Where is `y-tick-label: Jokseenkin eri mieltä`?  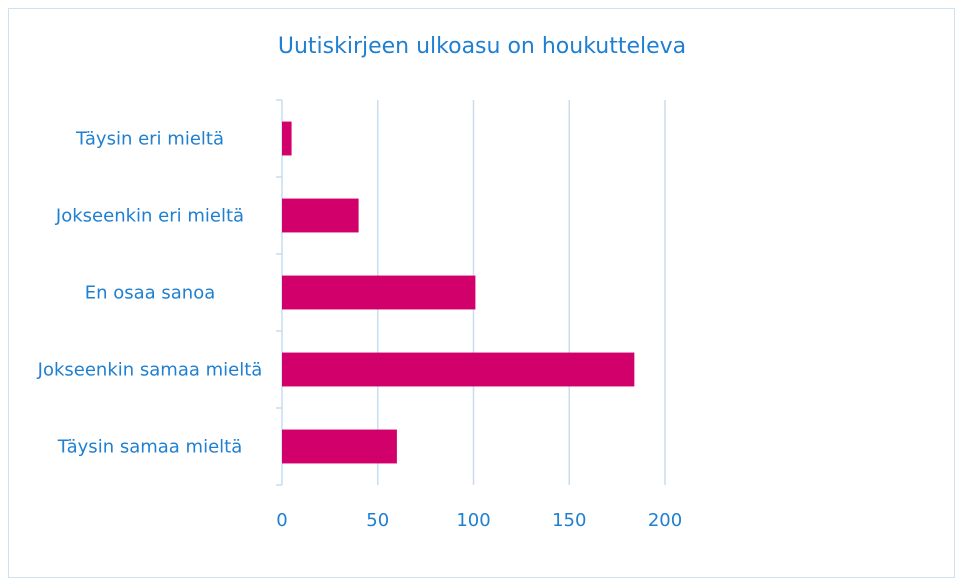
y-tick-label: Jokseenkin eri mieltä is located at coordinates (150, 215).